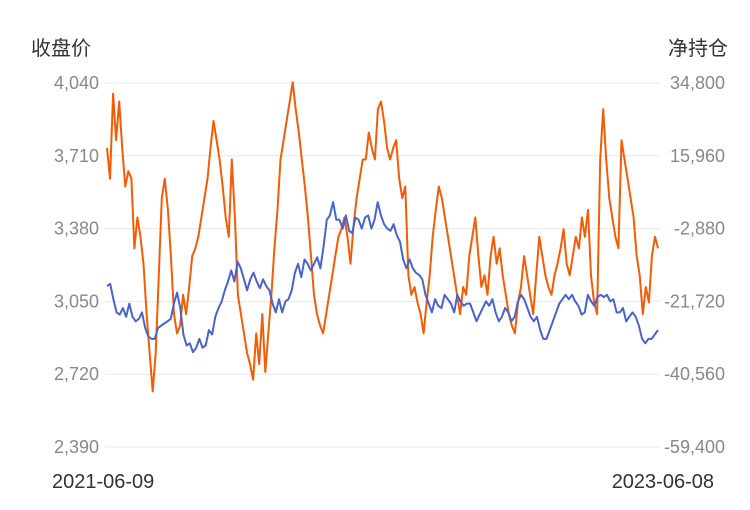 Image resolution: width=750 pixels, height=510 pixels. I want to click on left-axis-ticks: 4,040 3,710 3,380 3,050 2,720 2,390, so click(76, 265).